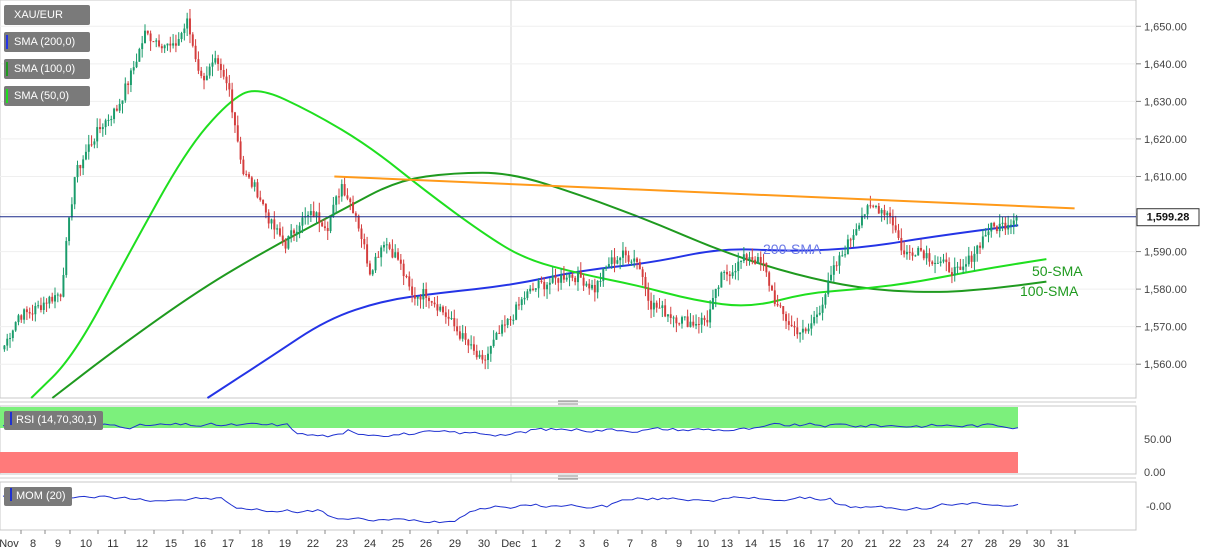  Describe the element at coordinates (484, 544) in the screenshot. I see `x-tick-label: 30` at that location.